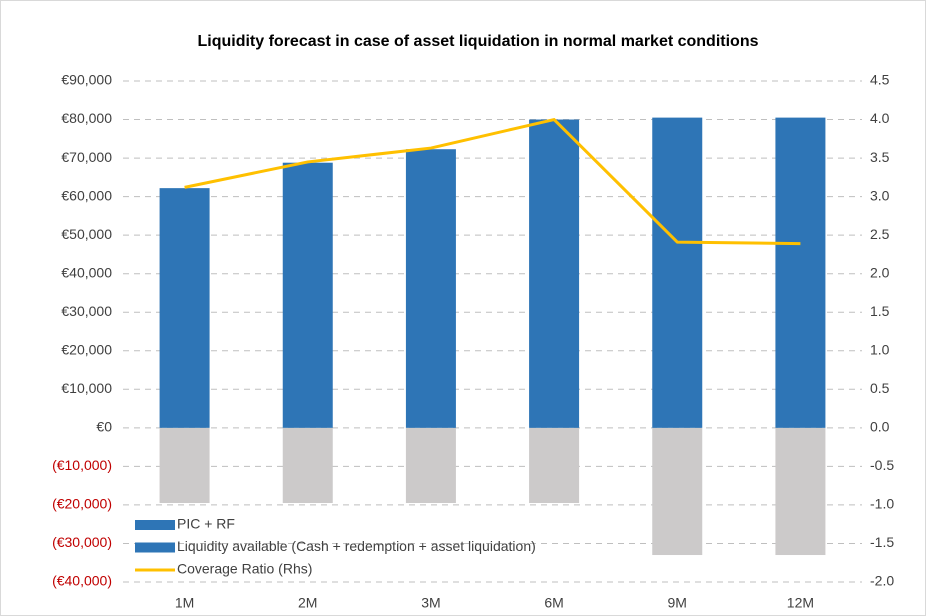  What do you see at coordinates (86, 272) in the screenshot?
I see `y-tick-label: €40,000` at bounding box center [86, 272].